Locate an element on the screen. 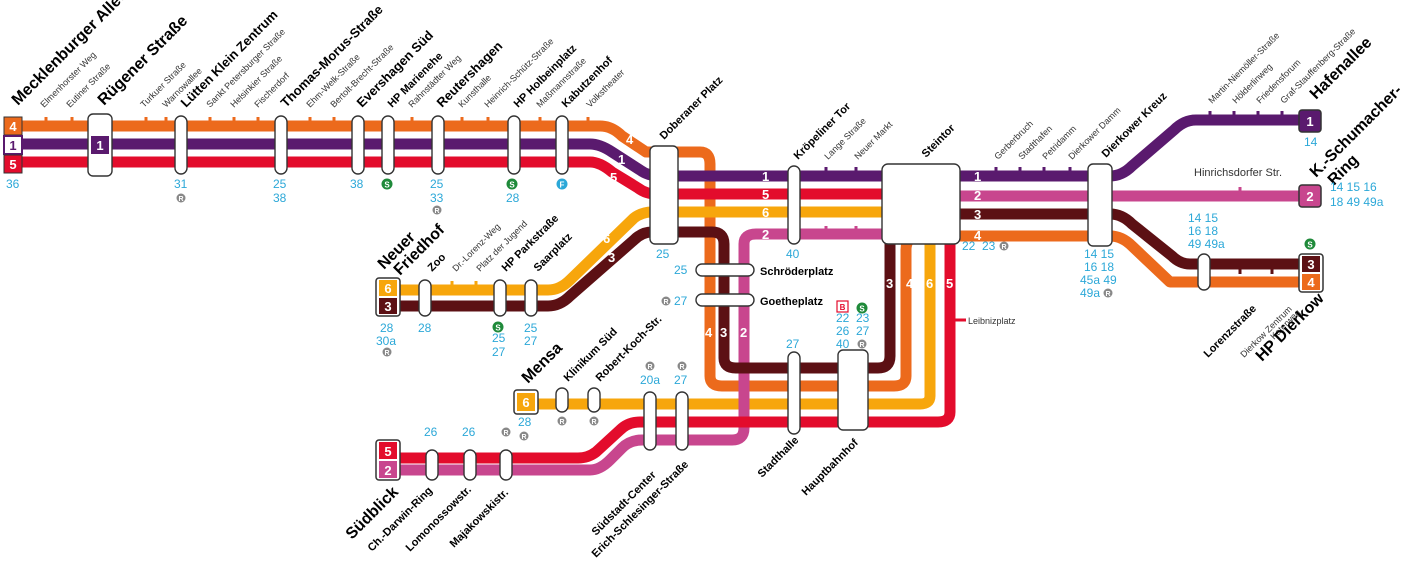 The width and height of the screenshot is (1412, 564). terminus-mecklenburger: 4 1 5 is located at coordinates (13, 145).